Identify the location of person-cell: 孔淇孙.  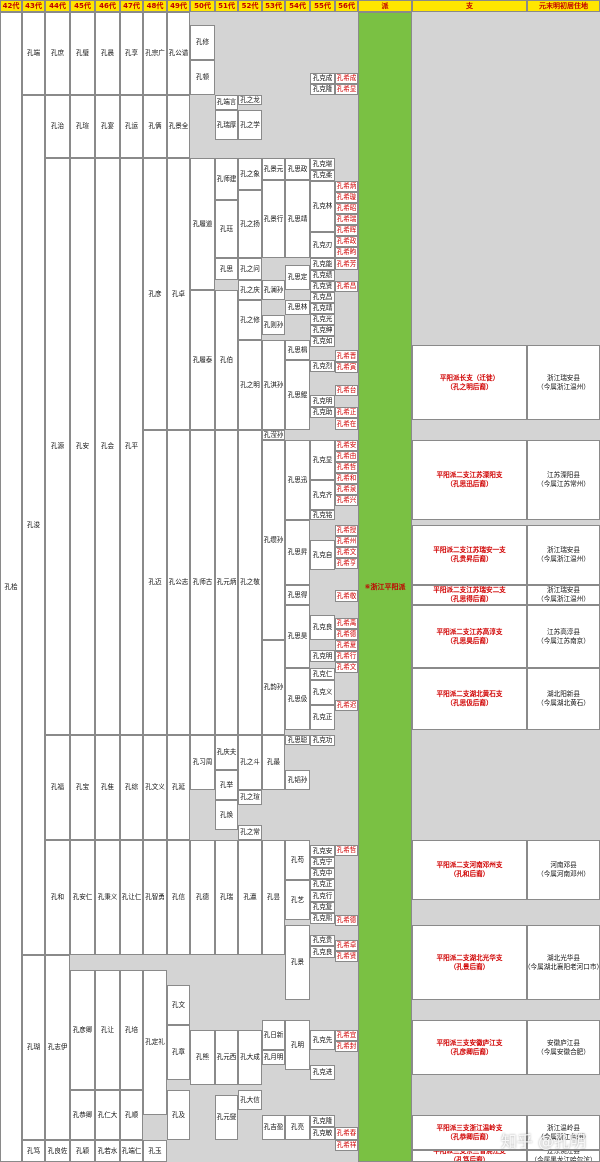
(273, 385).